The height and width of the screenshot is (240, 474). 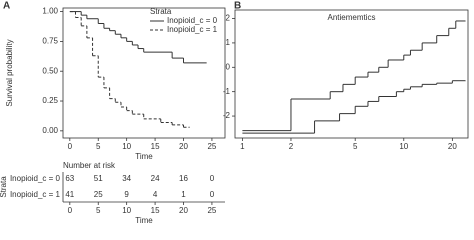 What do you see at coordinates (192, 29) in the screenshot?
I see `legend-label: Inopioid_c = 1` at bounding box center [192, 29].